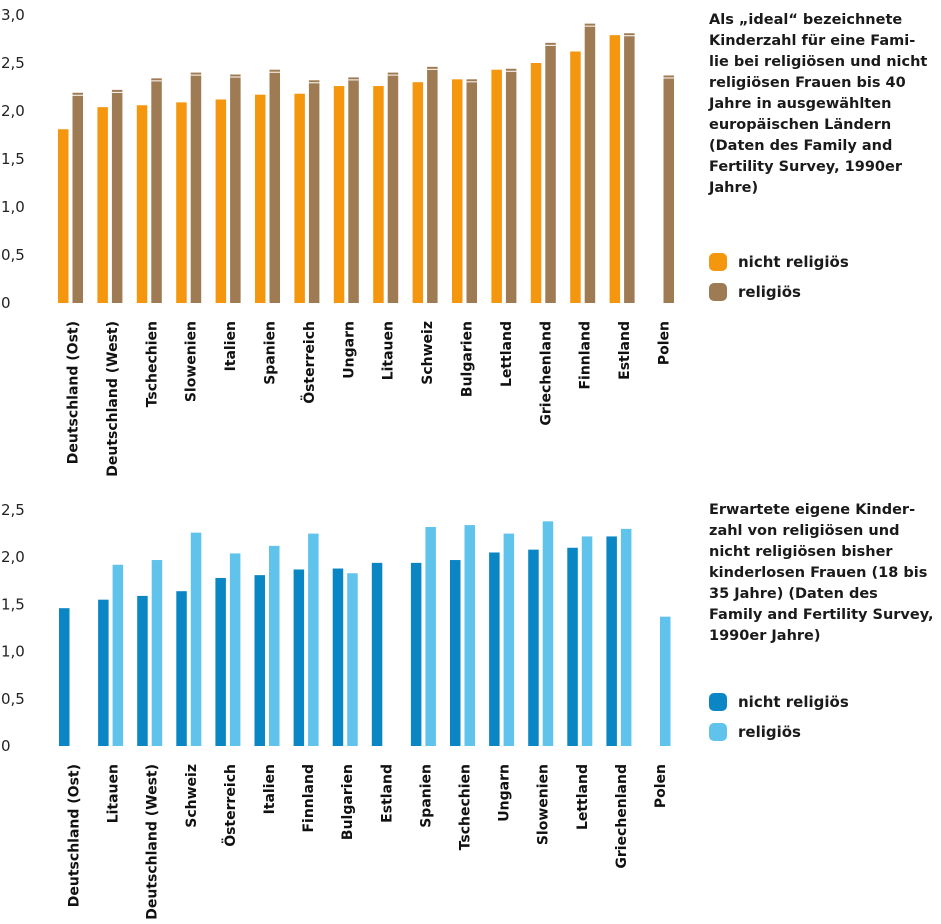 The width and height of the screenshot is (941, 924). Describe the element at coordinates (6, 746) in the screenshot. I see `y-tick-label: 0` at that location.